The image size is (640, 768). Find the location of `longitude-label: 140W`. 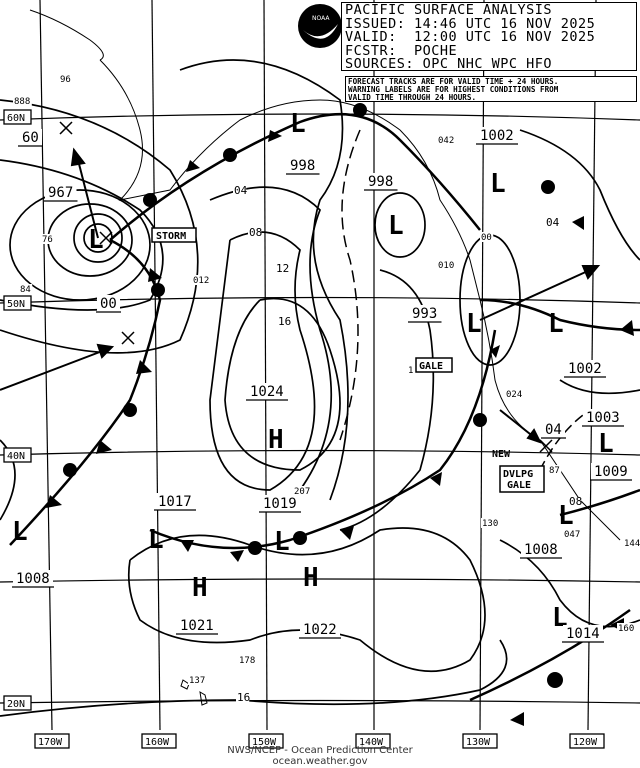

longitude-label: 140W is located at coordinates (371, 742).